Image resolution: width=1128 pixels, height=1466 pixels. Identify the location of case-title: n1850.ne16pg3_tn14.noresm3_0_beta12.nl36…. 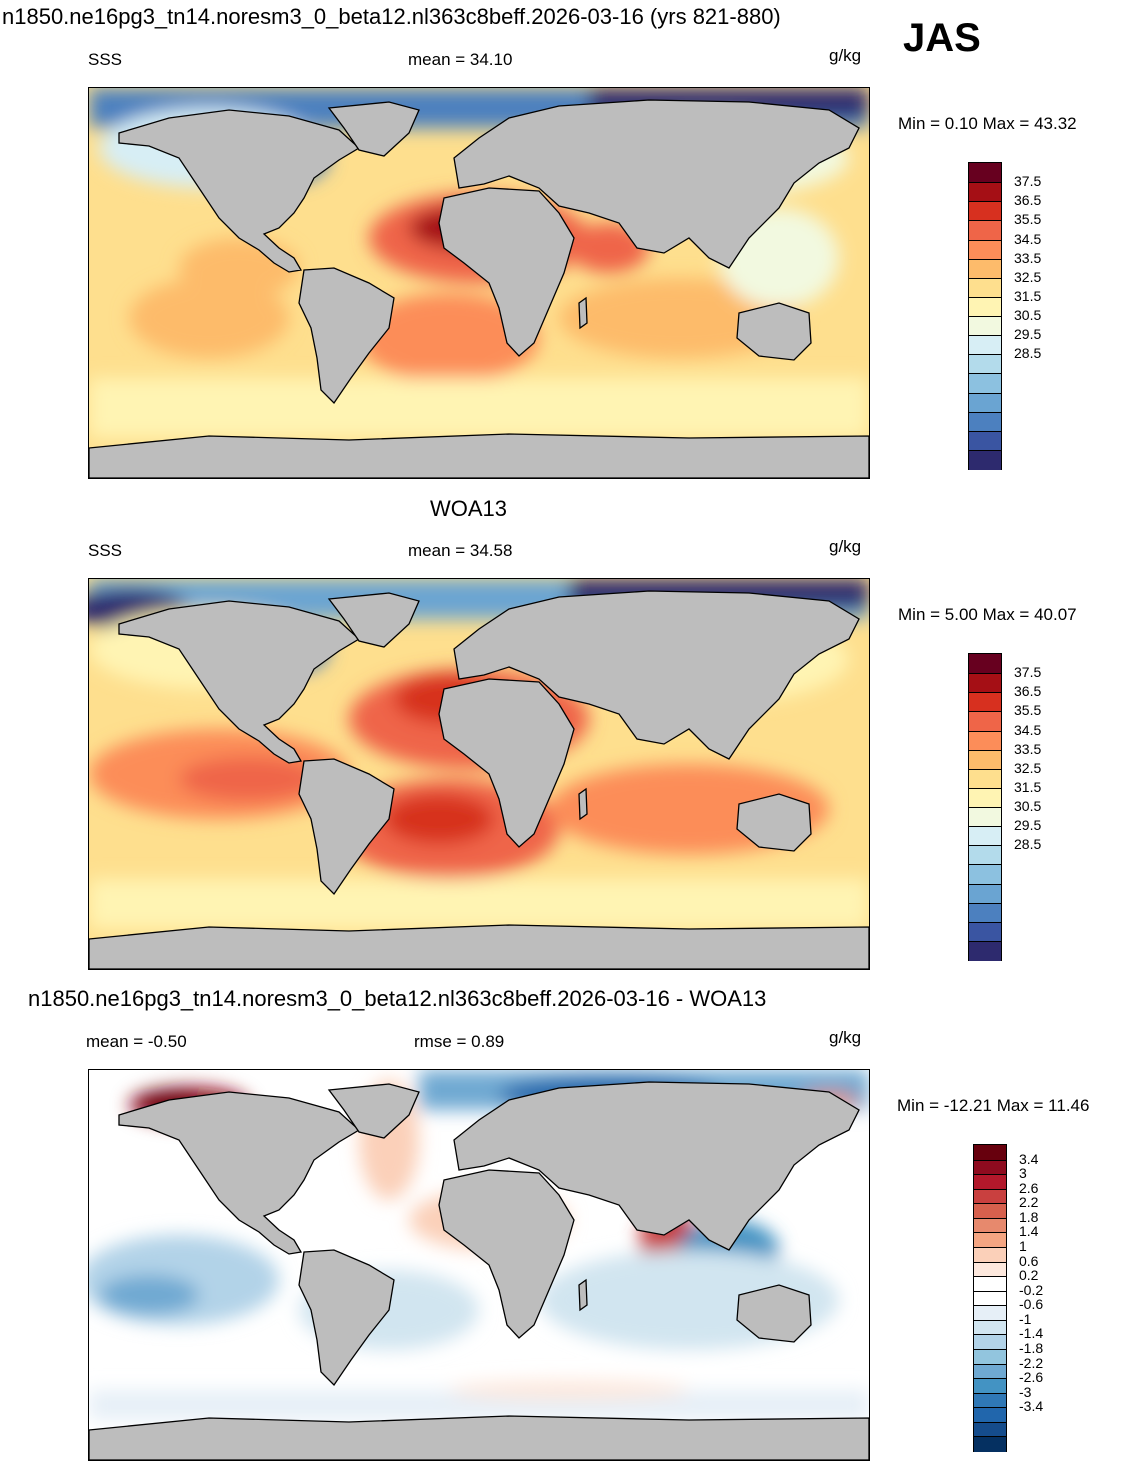
(391, 16).